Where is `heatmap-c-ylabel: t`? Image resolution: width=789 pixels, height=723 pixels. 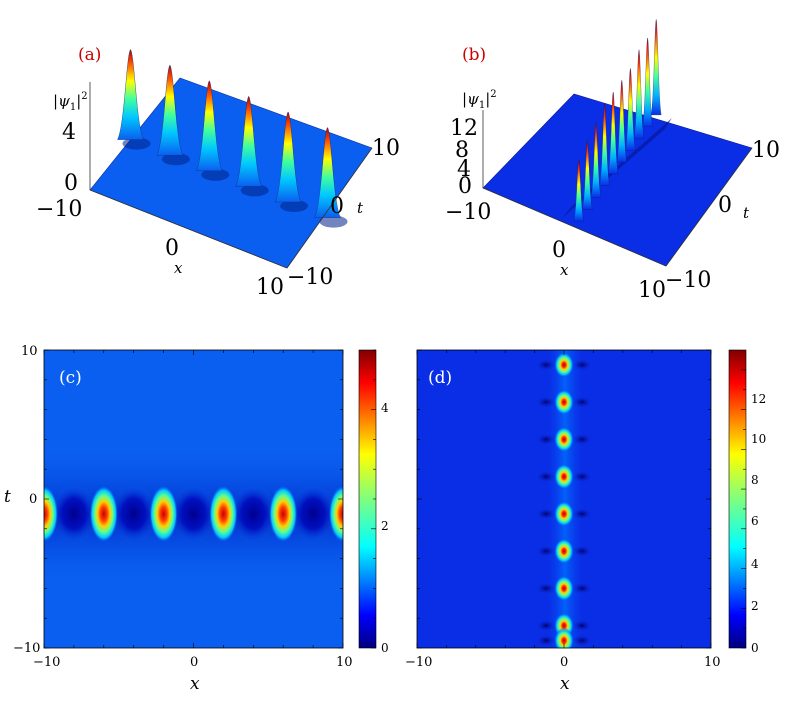
heatmap-c-ylabel: t is located at coordinates (7, 497).